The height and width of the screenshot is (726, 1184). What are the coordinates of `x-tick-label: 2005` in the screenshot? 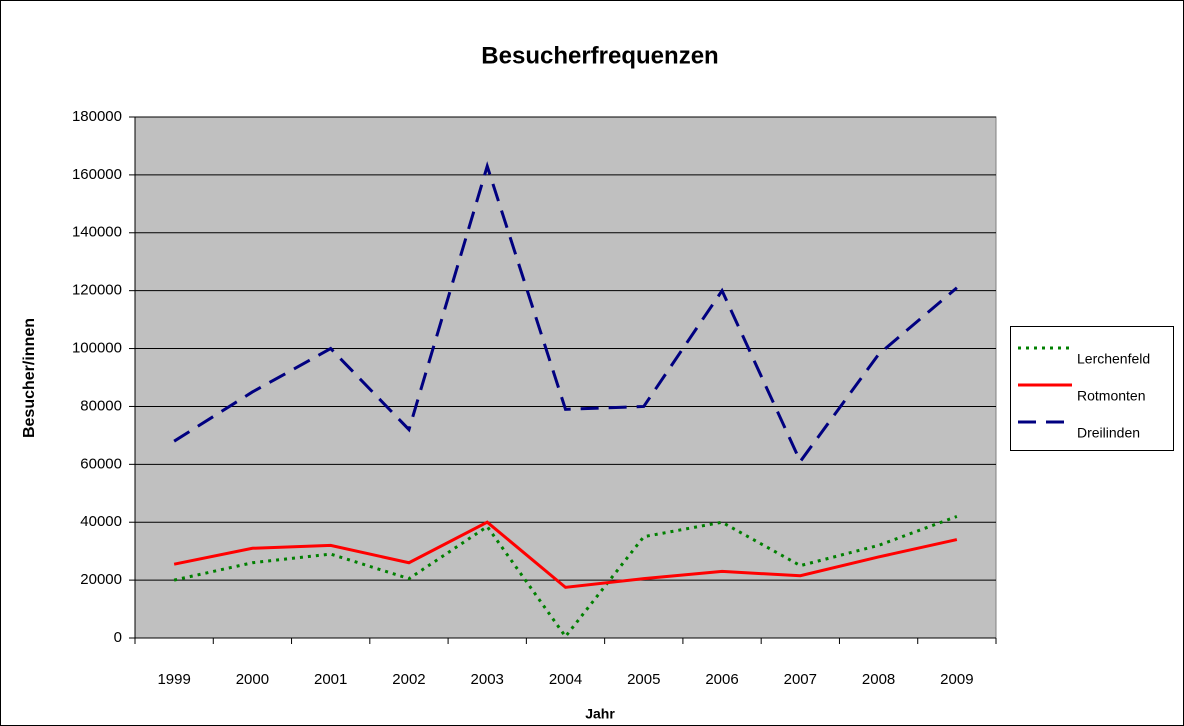 It's located at (643, 679).